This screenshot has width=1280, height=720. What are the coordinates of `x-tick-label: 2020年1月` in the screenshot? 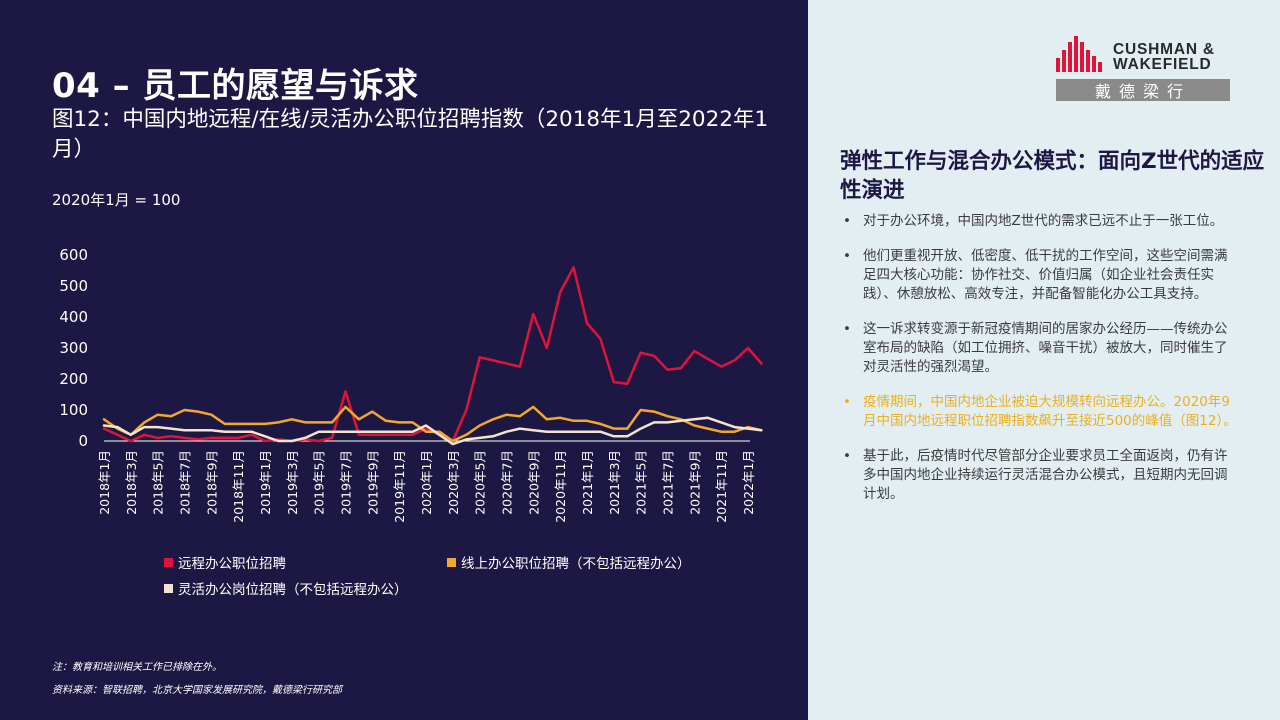 It's located at (426, 482).